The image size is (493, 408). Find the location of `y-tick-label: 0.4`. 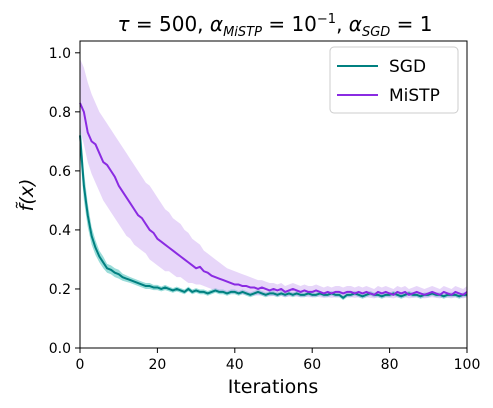

y-tick-label: 0.4 is located at coordinates (60, 231).